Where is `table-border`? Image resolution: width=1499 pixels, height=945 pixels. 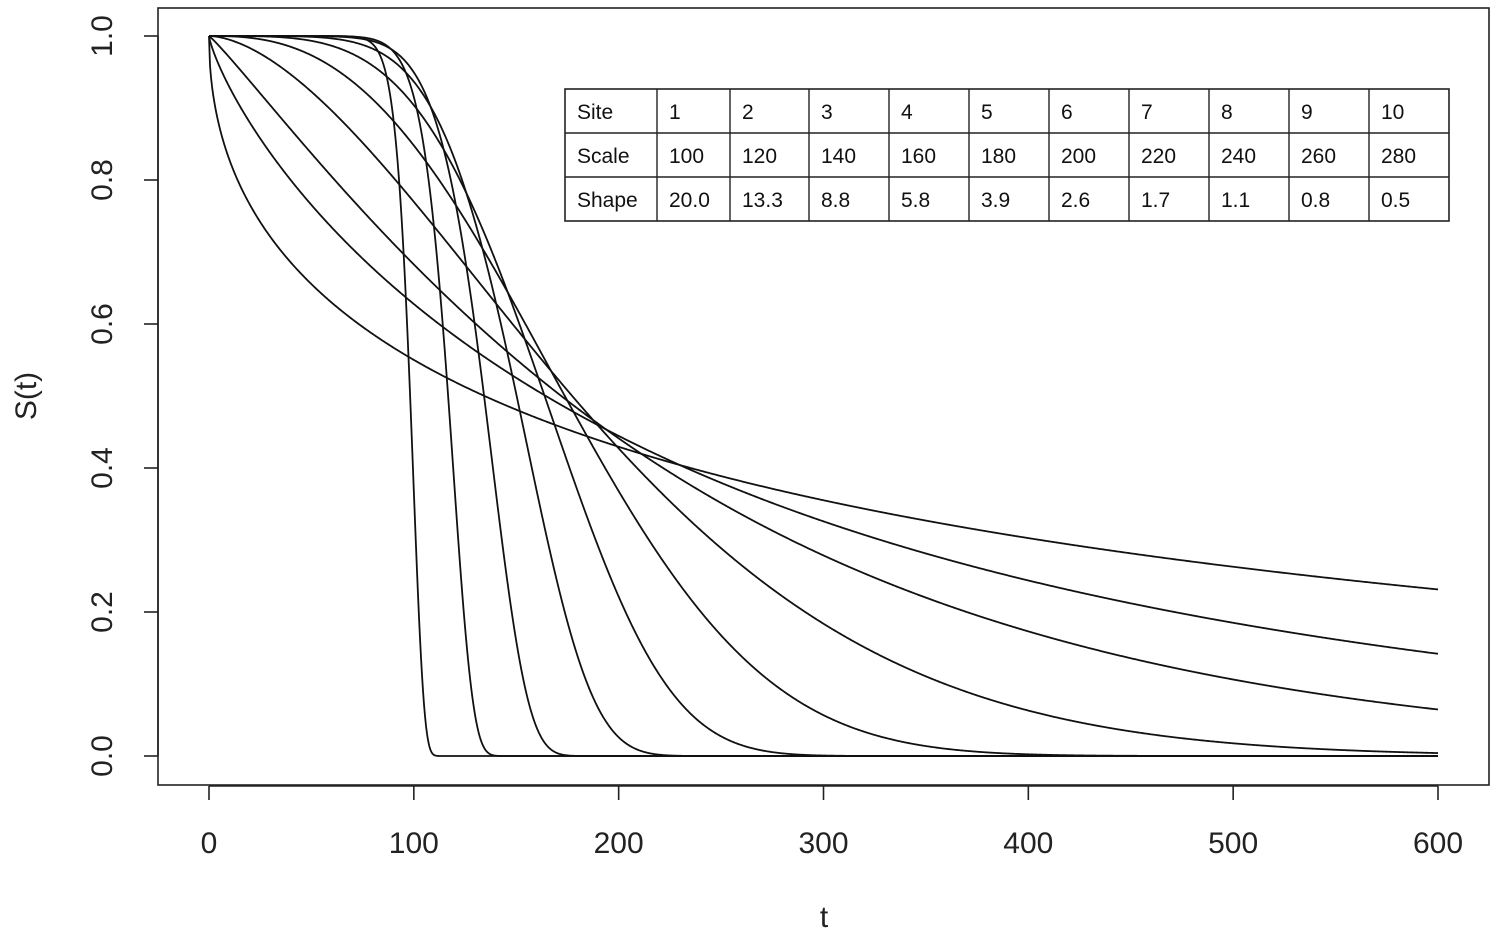
table-border is located at coordinates (1007, 155).